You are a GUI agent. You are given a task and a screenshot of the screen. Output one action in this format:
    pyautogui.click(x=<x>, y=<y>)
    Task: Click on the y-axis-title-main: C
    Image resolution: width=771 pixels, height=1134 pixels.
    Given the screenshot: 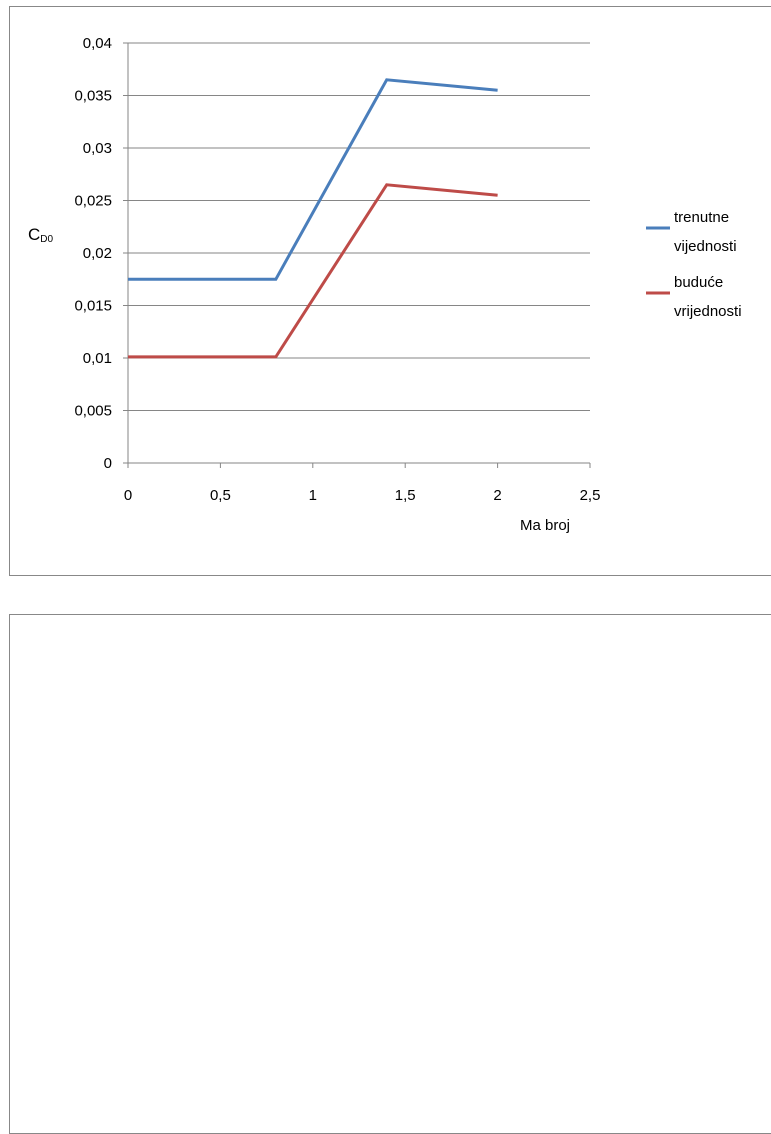 What is the action you would take?
    pyautogui.click(x=34, y=234)
    